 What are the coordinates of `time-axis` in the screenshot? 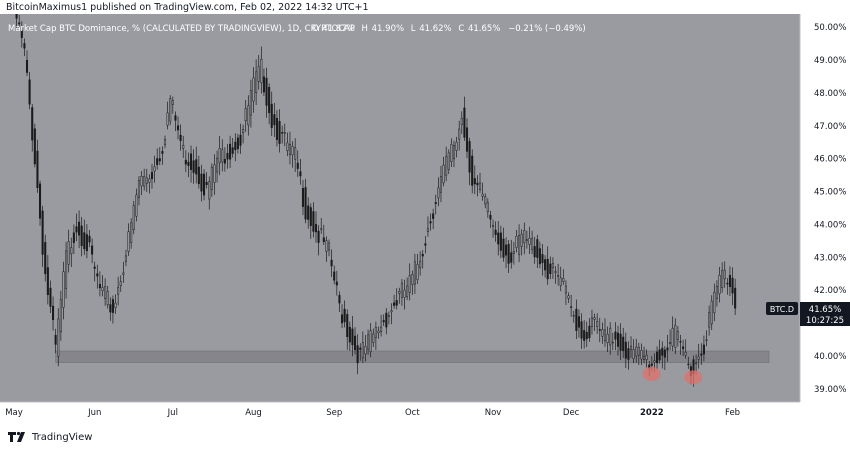 It's located at (425, 414).